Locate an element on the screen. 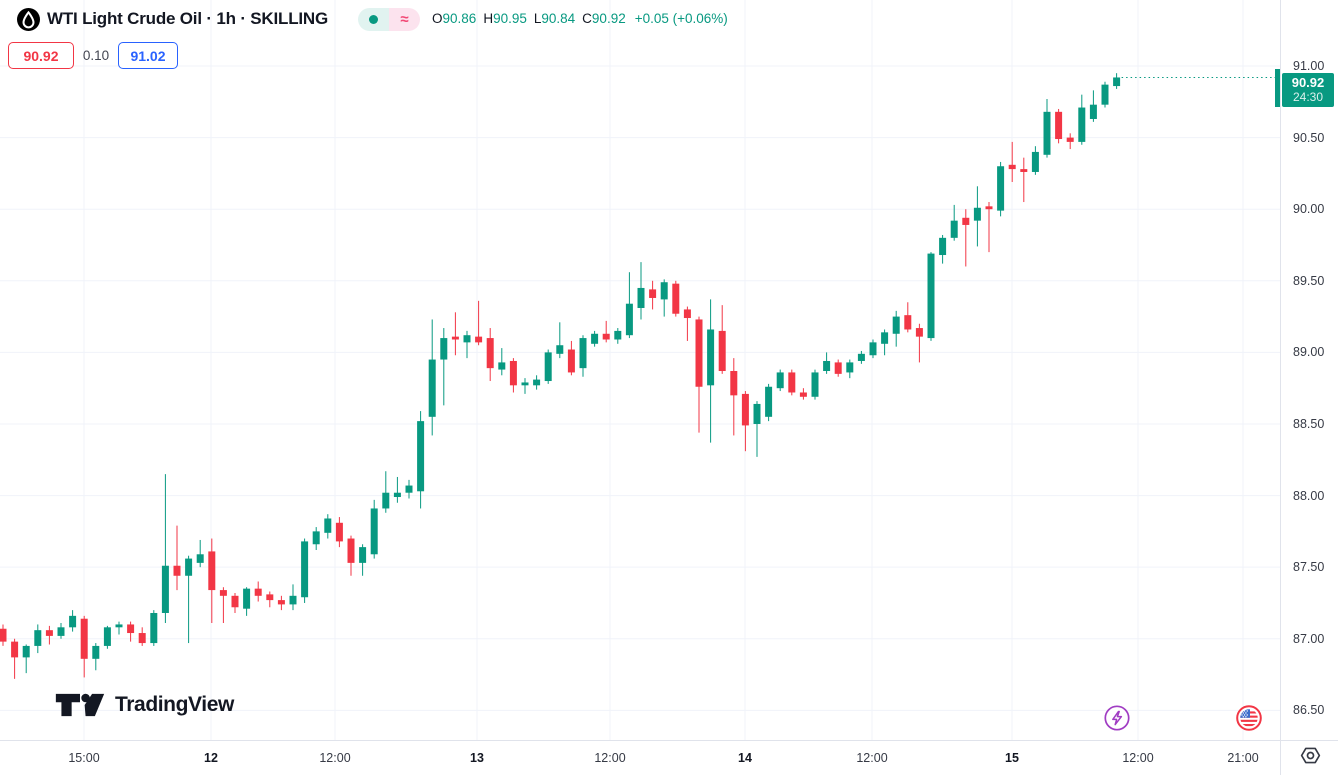  badge-countdown: 24:30 is located at coordinates (1308, 97).